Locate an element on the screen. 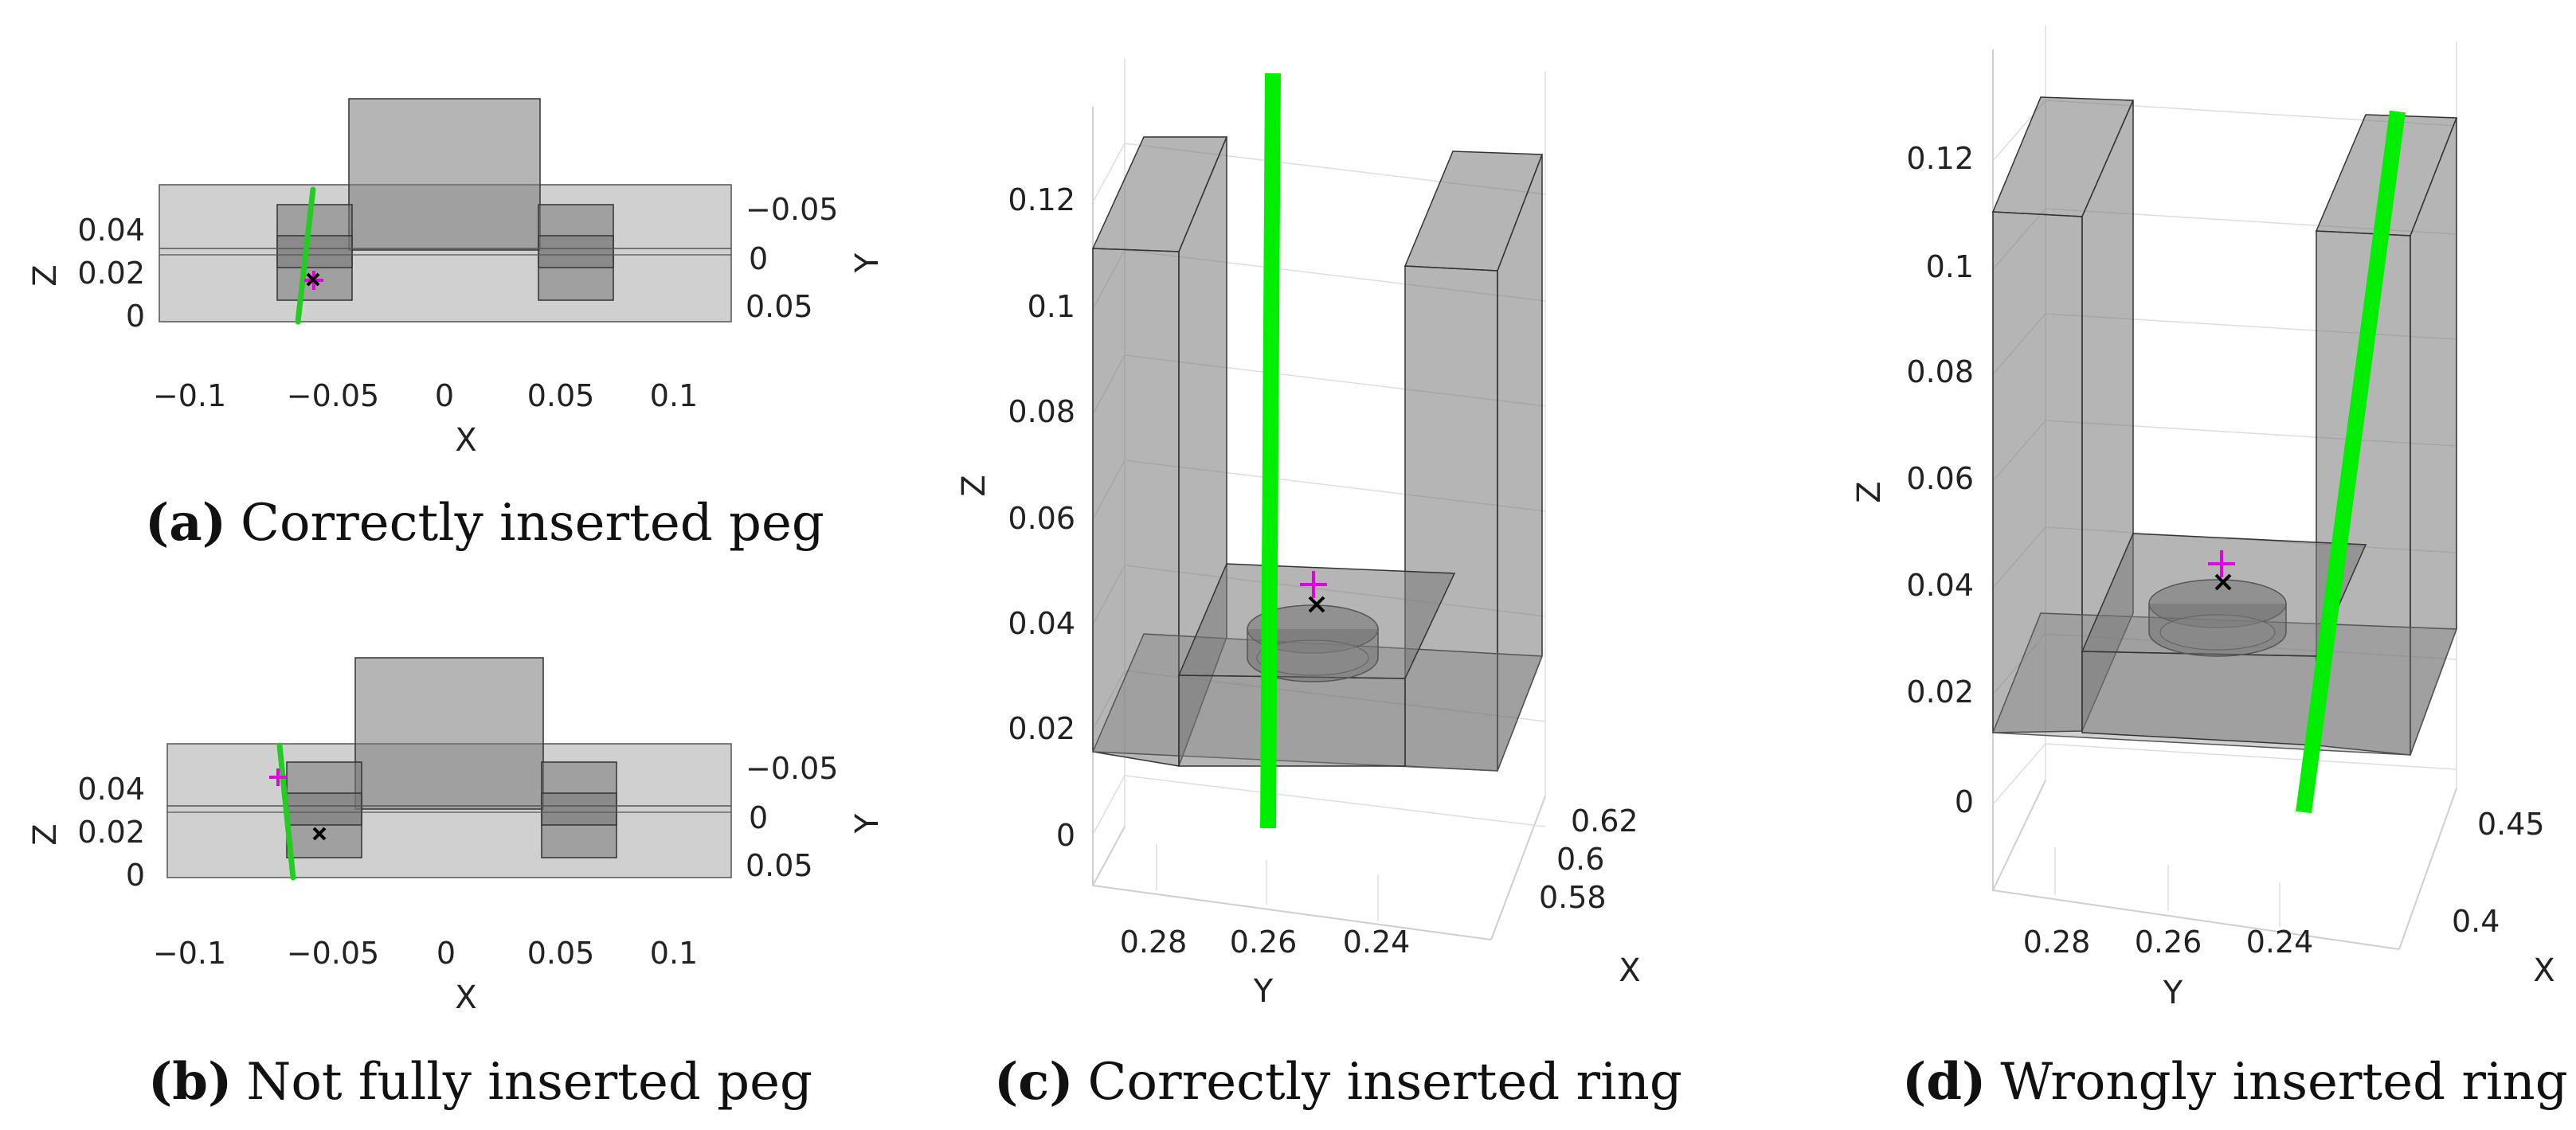 Image resolution: width=2576 pixels, height=1130 pixels. x-tick: 0 is located at coordinates (446, 953).